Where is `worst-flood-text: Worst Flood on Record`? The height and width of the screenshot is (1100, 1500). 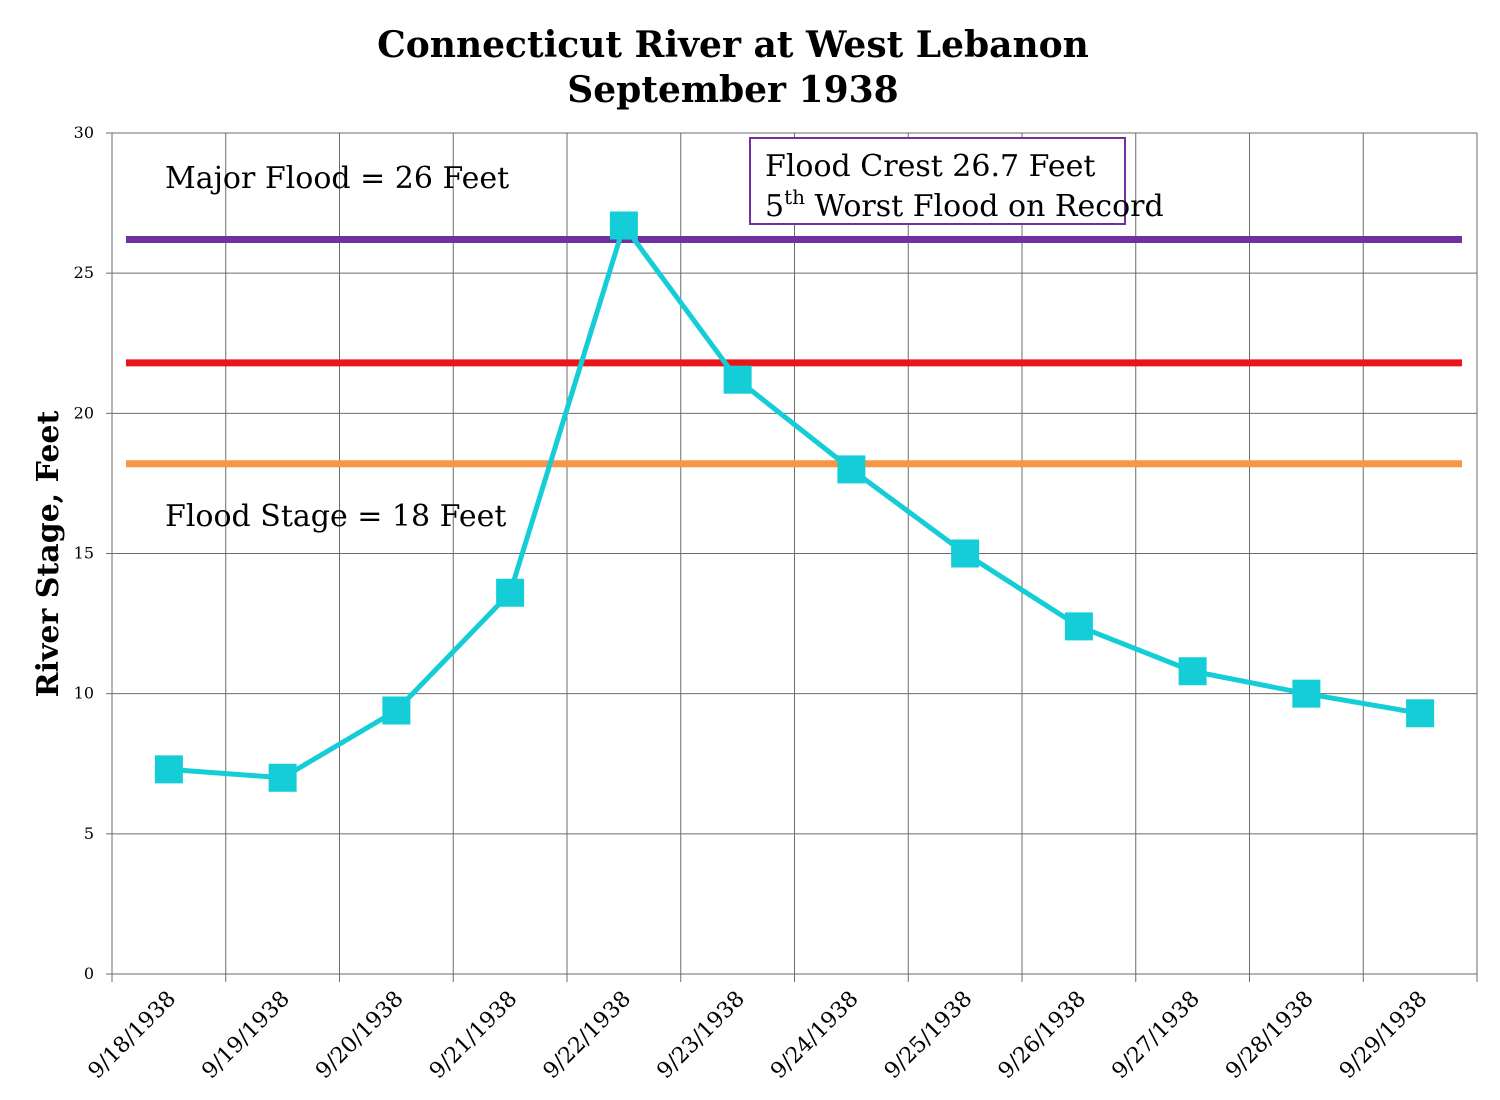
worst-flood-text: Worst Flood on Record is located at coordinates (984, 206).